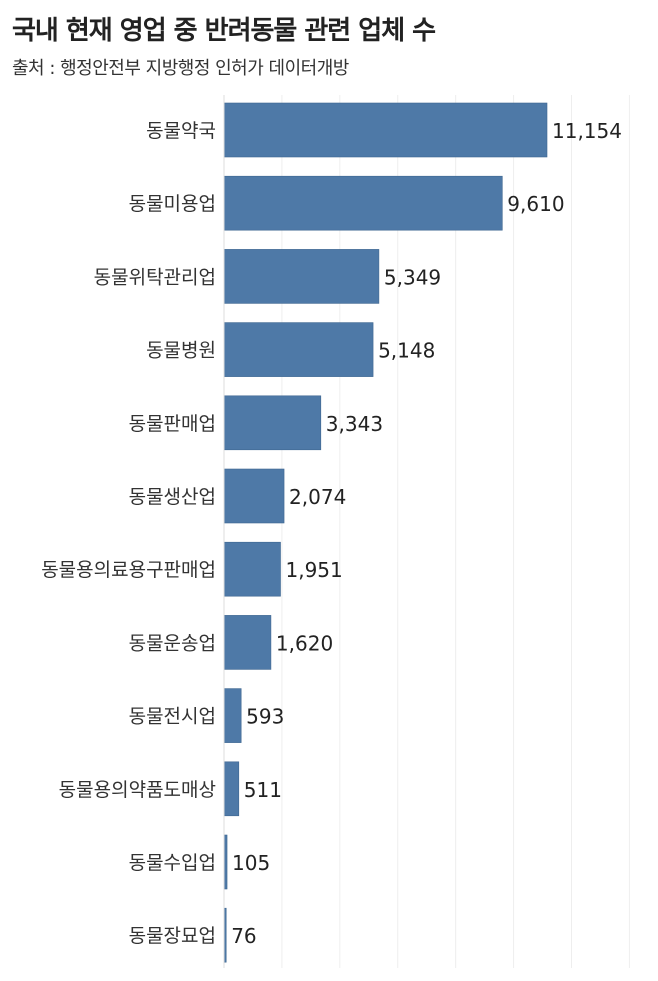  I want to click on value-label: 76, so click(243, 936).